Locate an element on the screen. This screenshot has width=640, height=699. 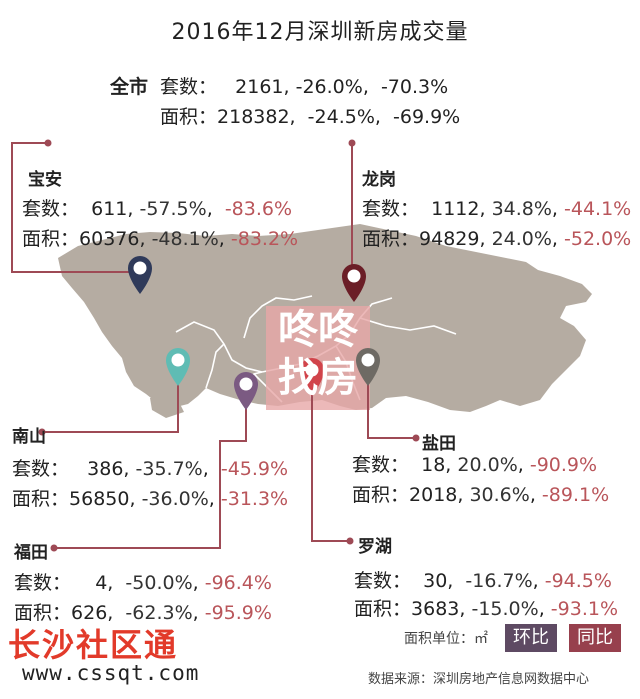
futian-count-value: 4 is located at coordinates (101, 583).